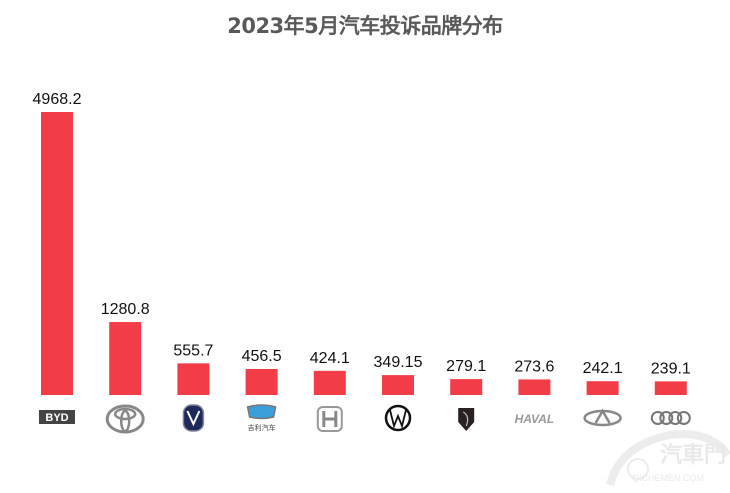 This screenshot has width=730, height=493. What do you see at coordinates (668, 478) in the screenshot?
I see `watermark-url: QICHEMEN.COM` at bounding box center [668, 478].